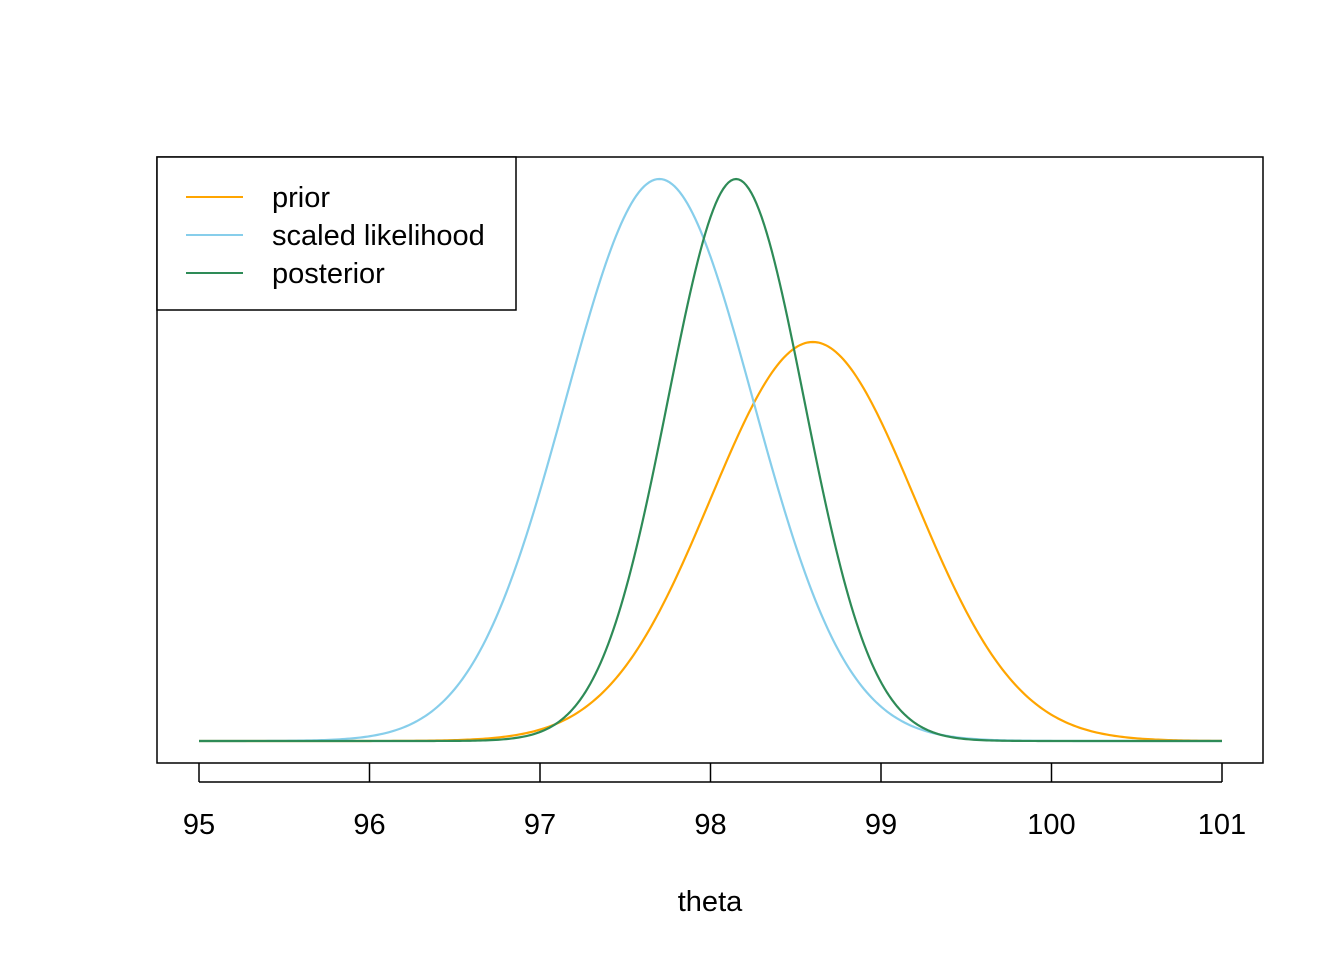 The width and height of the screenshot is (1344, 960). What do you see at coordinates (199, 825) in the screenshot?
I see `x-tick-label: 95` at bounding box center [199, 825].